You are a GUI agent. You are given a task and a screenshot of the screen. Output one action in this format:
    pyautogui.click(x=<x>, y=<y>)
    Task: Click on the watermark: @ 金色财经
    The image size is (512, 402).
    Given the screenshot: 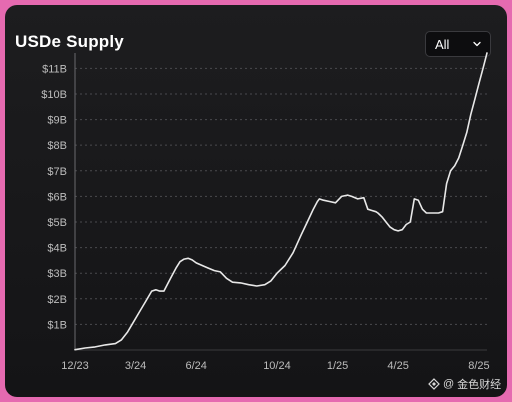 What is the action you would take?
    pyautogui.click(x=464, y=384)
    